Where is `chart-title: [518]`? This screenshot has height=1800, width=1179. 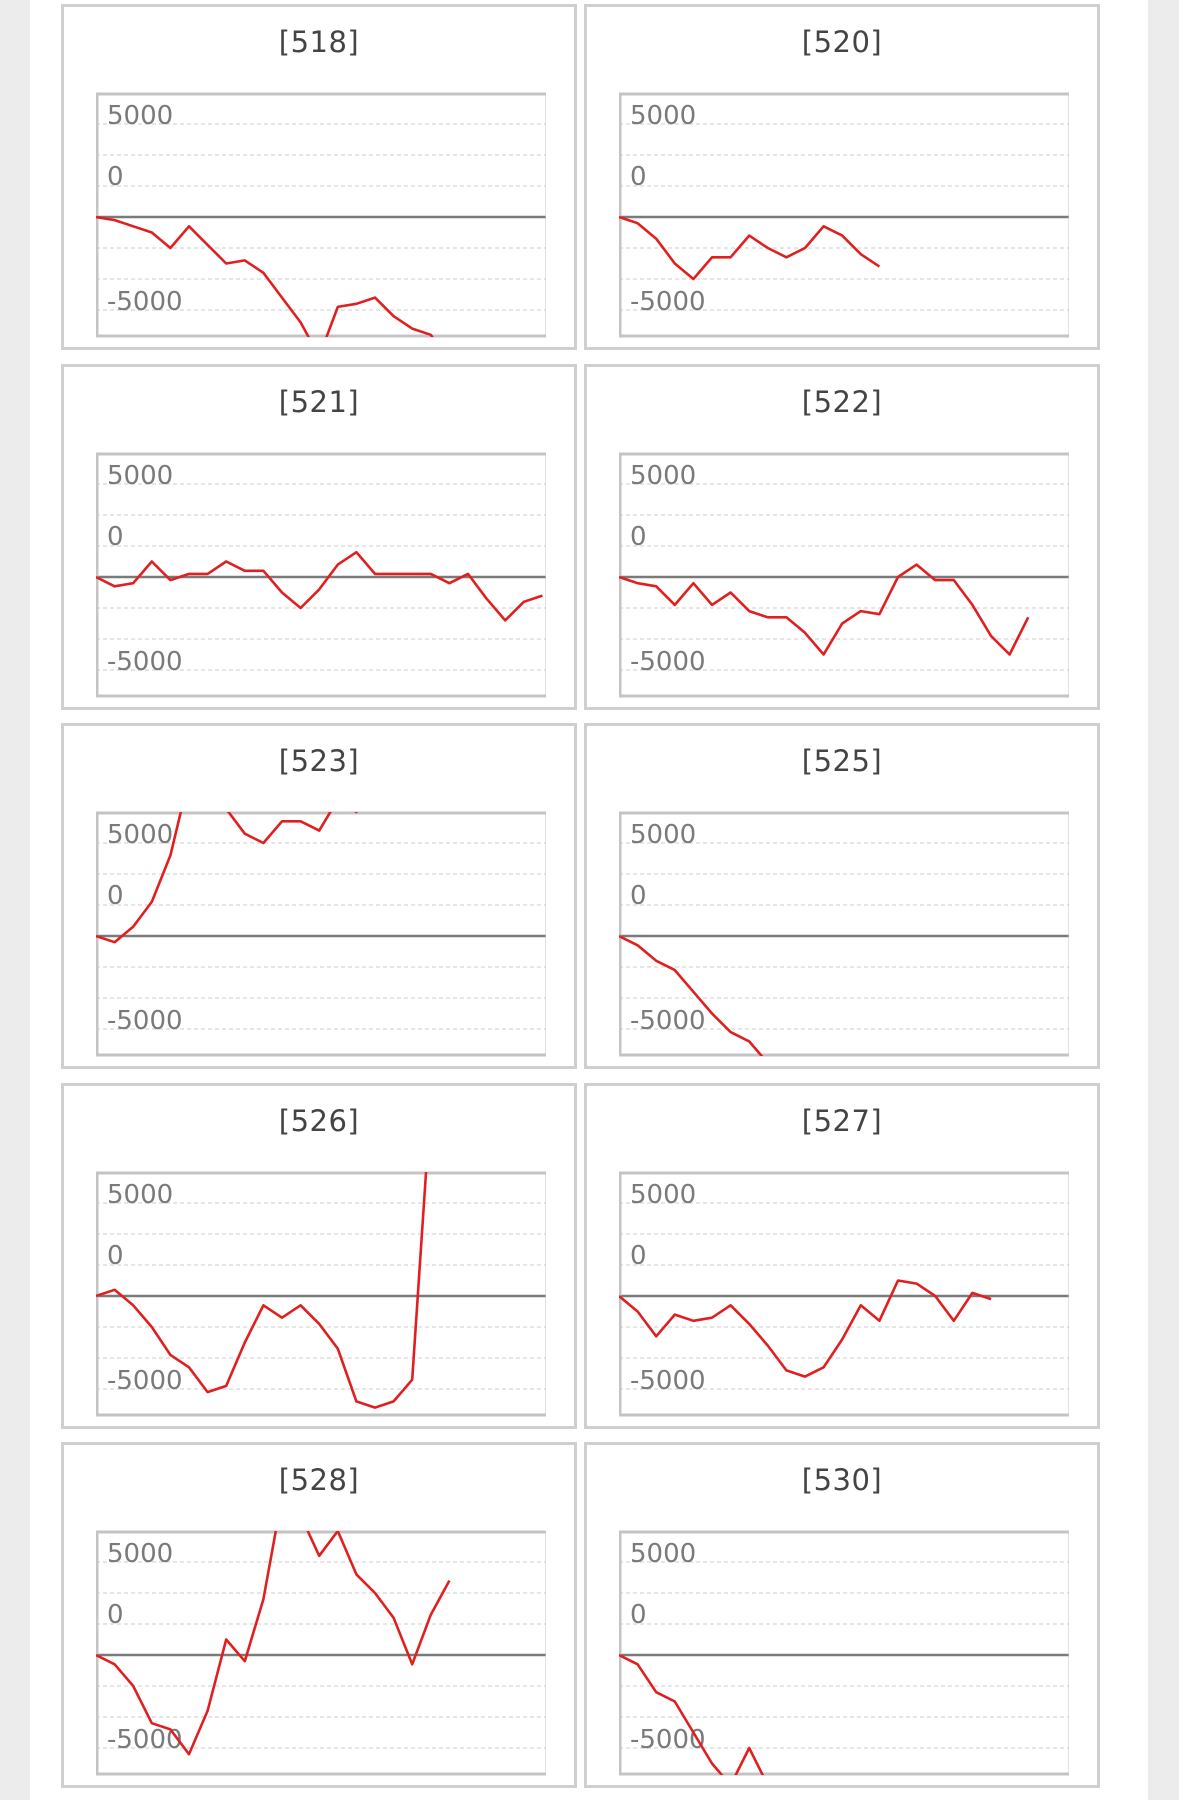 chart-title: [518] is located at coordinates (319, 42).